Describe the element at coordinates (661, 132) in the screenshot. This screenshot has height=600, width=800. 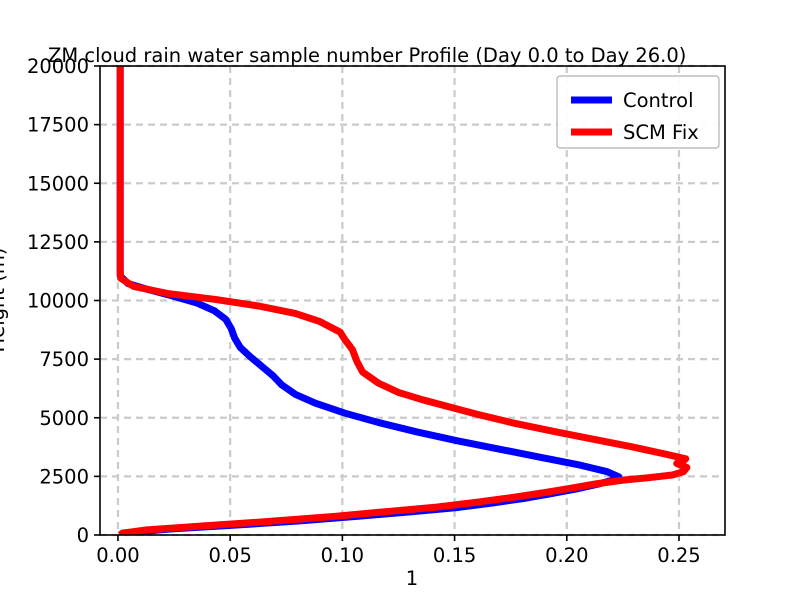
I see `legend-label-scm-fix: SCM Fix` at that location.